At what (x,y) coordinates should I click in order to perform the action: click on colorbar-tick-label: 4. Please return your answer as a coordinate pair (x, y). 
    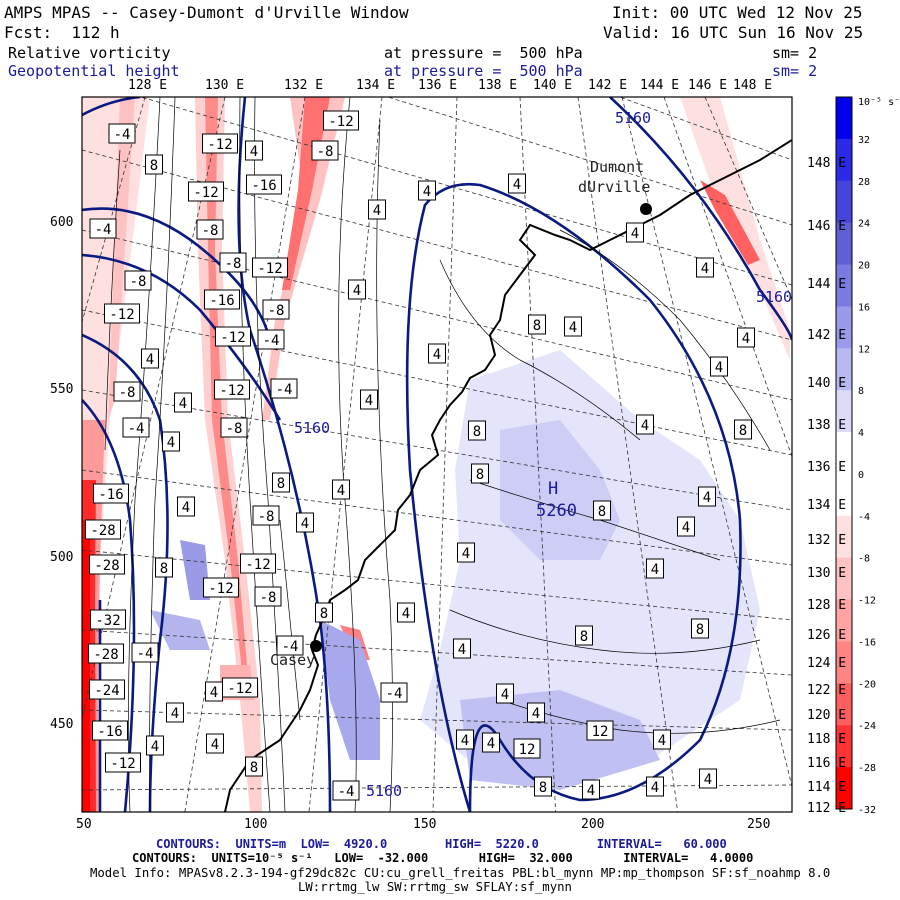
    Looking at the image, I should click on (861, 433).